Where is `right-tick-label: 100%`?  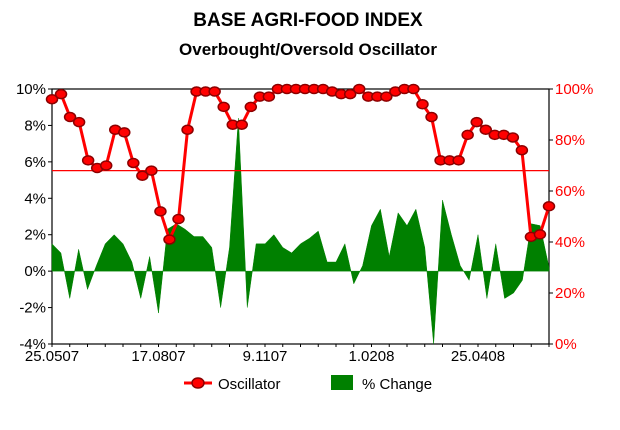
right-tick-label: 100% is located at coordinates (574, 89).